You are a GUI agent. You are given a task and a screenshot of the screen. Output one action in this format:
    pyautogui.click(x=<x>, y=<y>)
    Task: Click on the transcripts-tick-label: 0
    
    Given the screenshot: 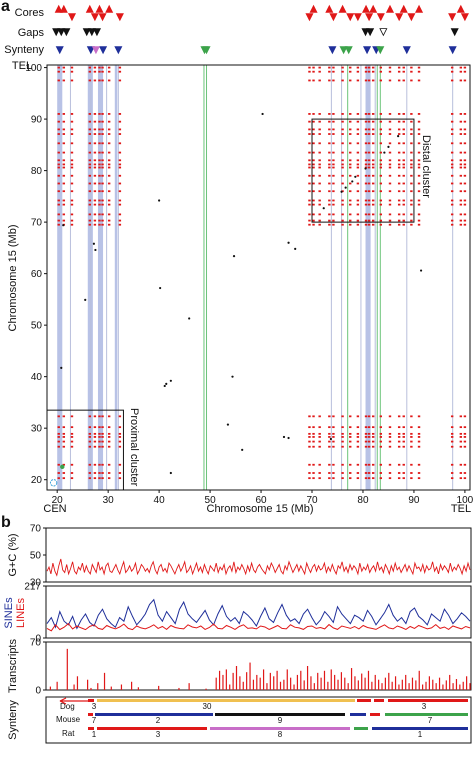 What is the action you would take?
    pyautogui.click(x=38, y=691)
    